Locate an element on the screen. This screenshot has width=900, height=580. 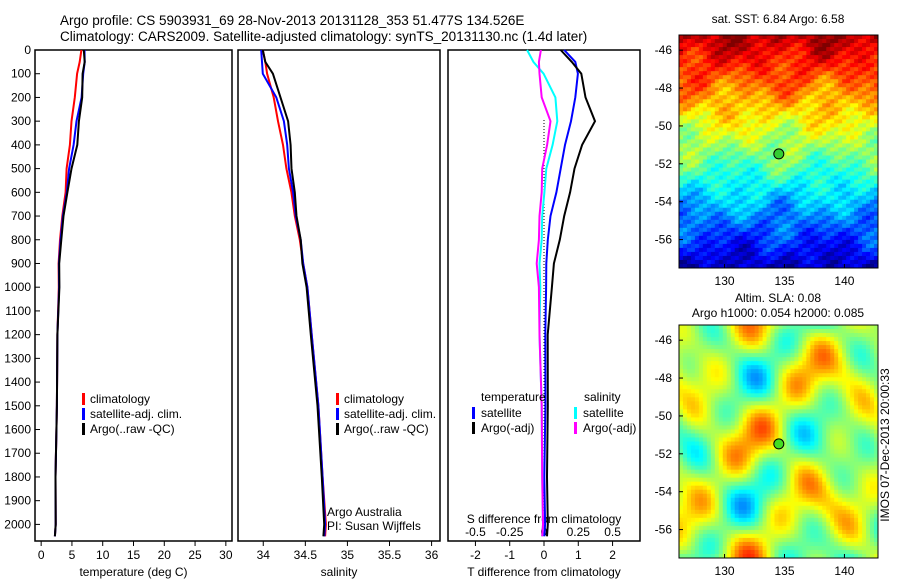
x2-tick-label: 0.25 is located at coordinates (579, 532).